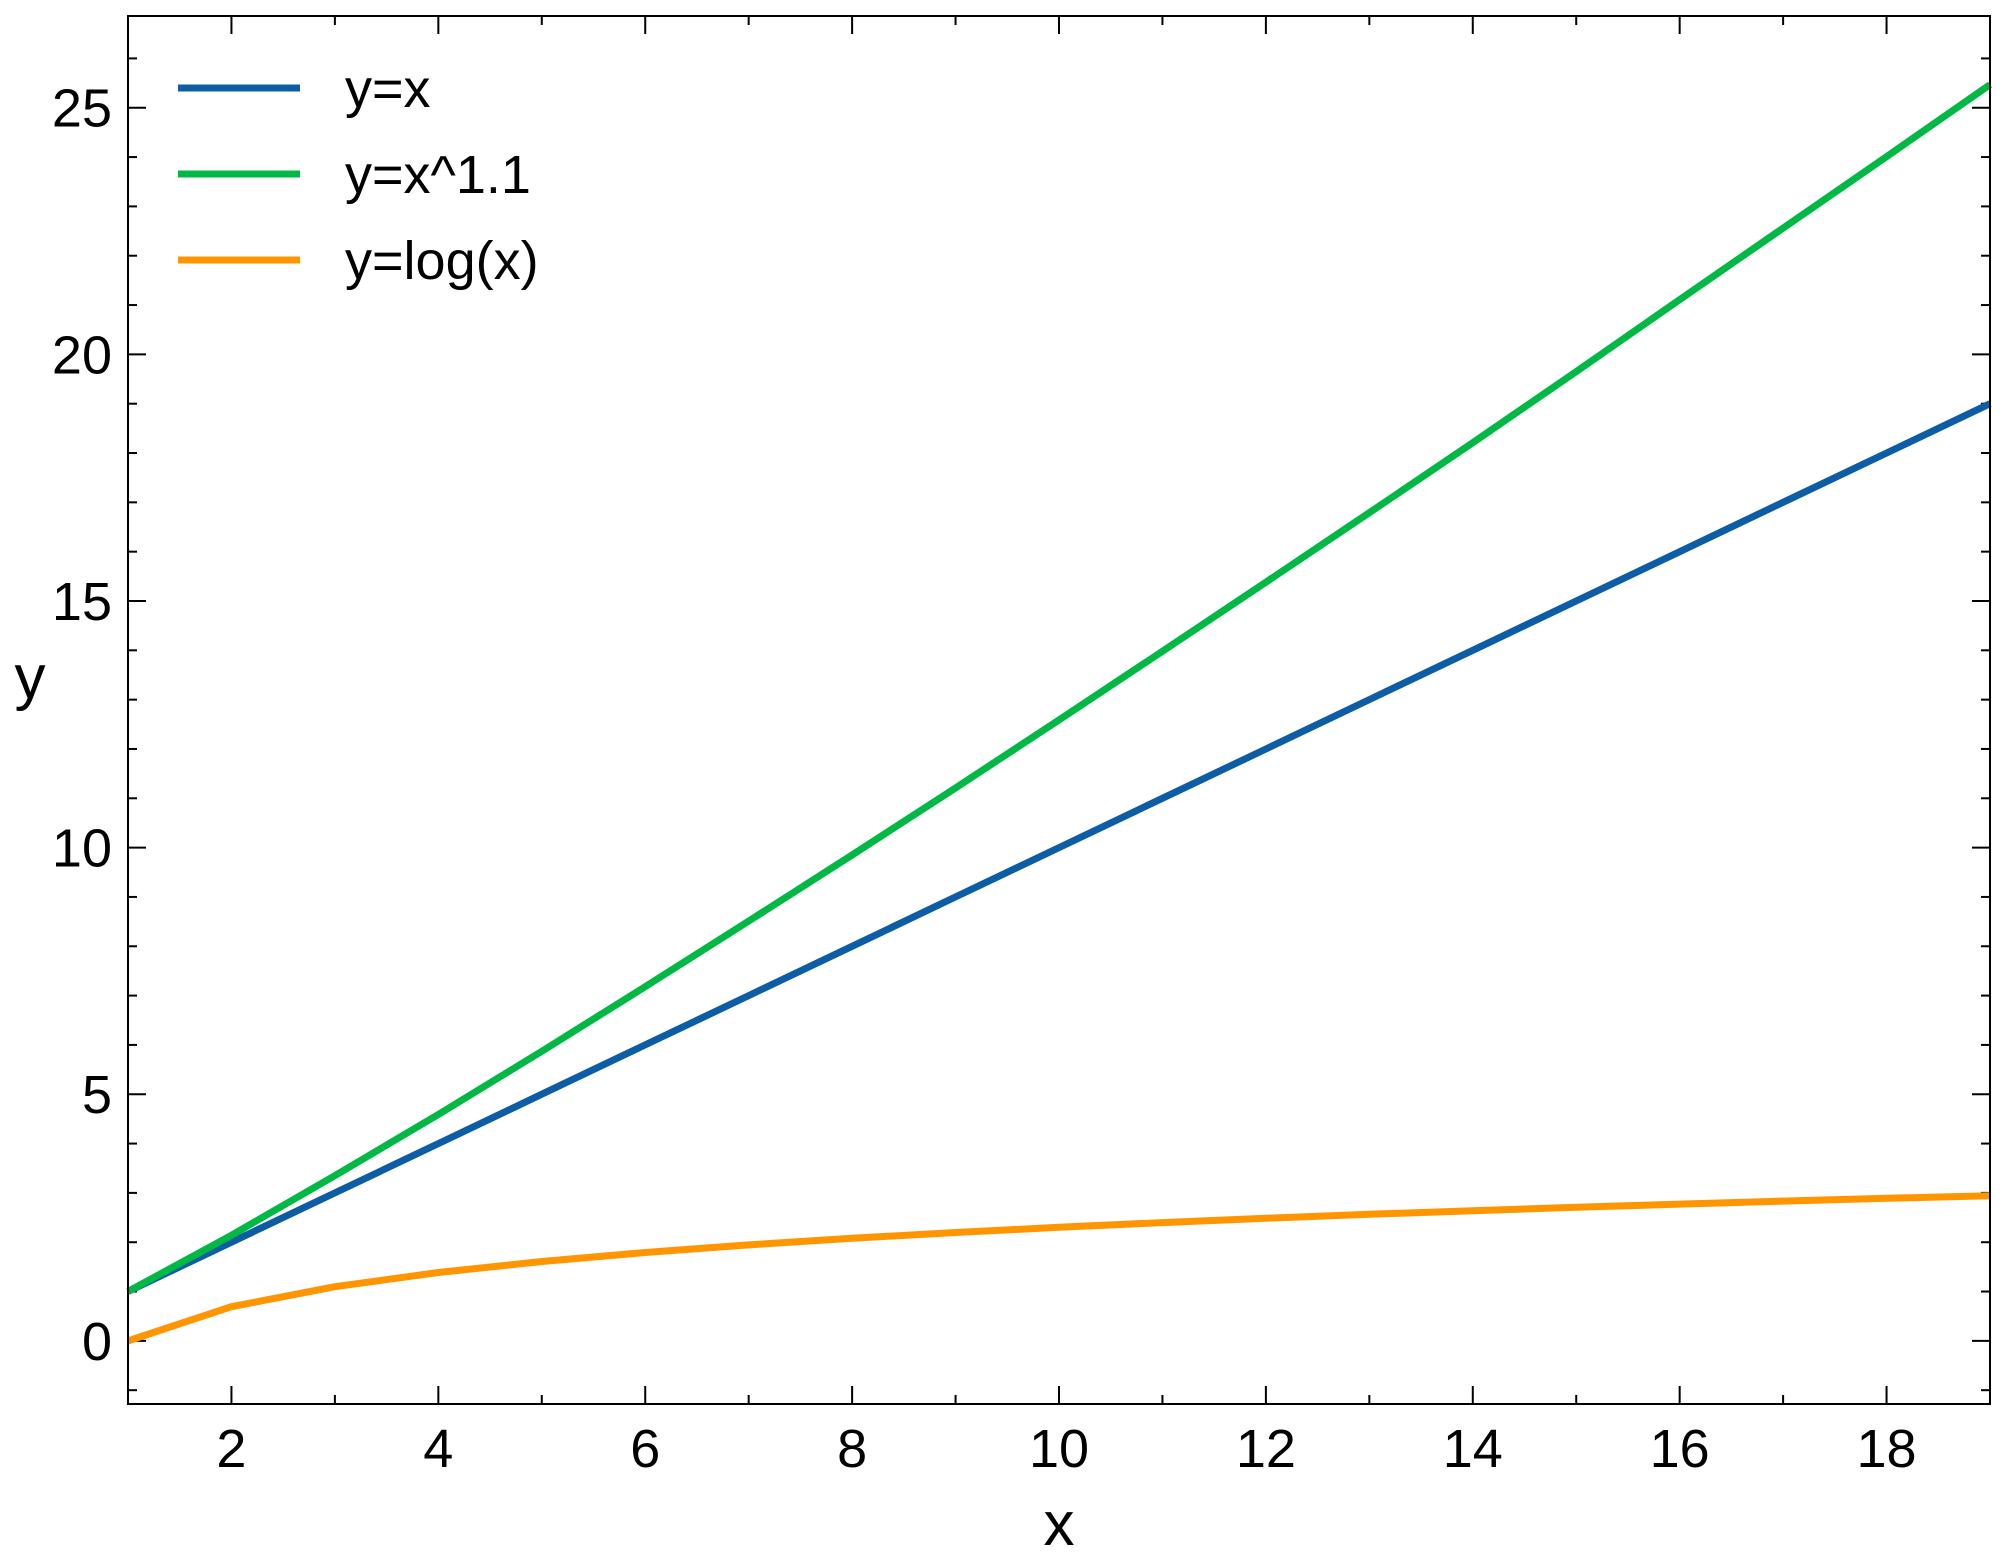 The width and height of the screenshot is (2002, 1561). What do you see at coordinates (1887, 1449) in the screenshot?
I see `x-tick-label: 18` at bounding box center [1887, 1449].